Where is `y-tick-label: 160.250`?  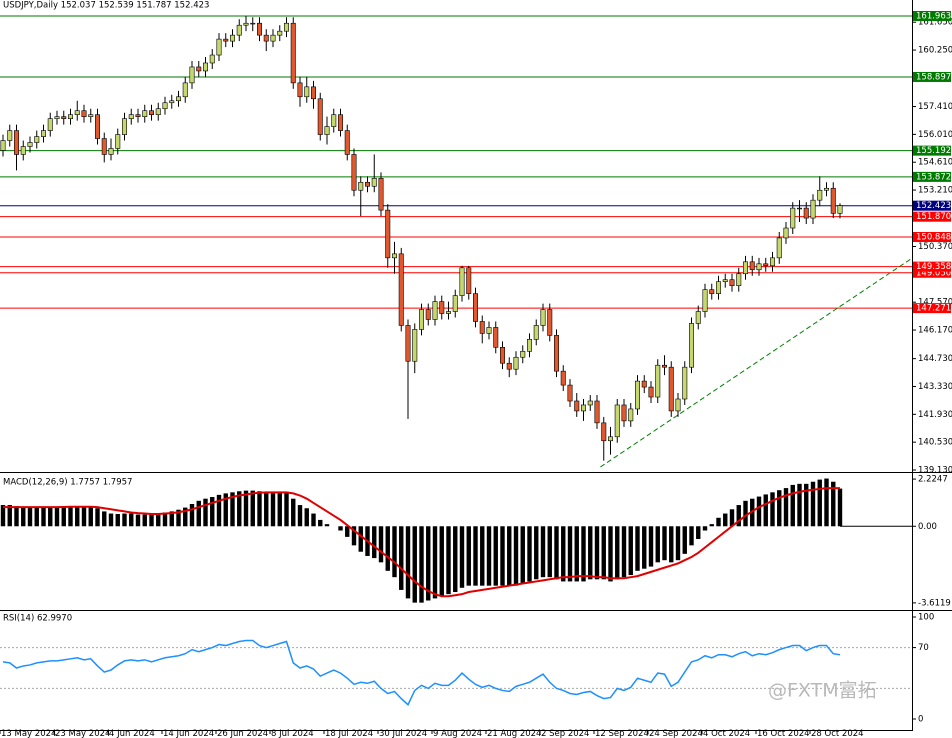
y-tick-label: 160.250 is located at coordinates (935, 51).